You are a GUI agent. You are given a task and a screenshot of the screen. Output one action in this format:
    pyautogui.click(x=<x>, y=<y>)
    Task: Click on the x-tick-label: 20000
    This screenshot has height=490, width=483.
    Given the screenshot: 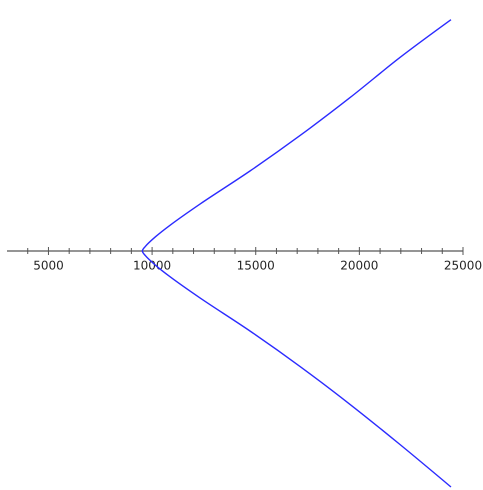 What is the action you would take?
    pyautogui.click(x=359, y=265)
    